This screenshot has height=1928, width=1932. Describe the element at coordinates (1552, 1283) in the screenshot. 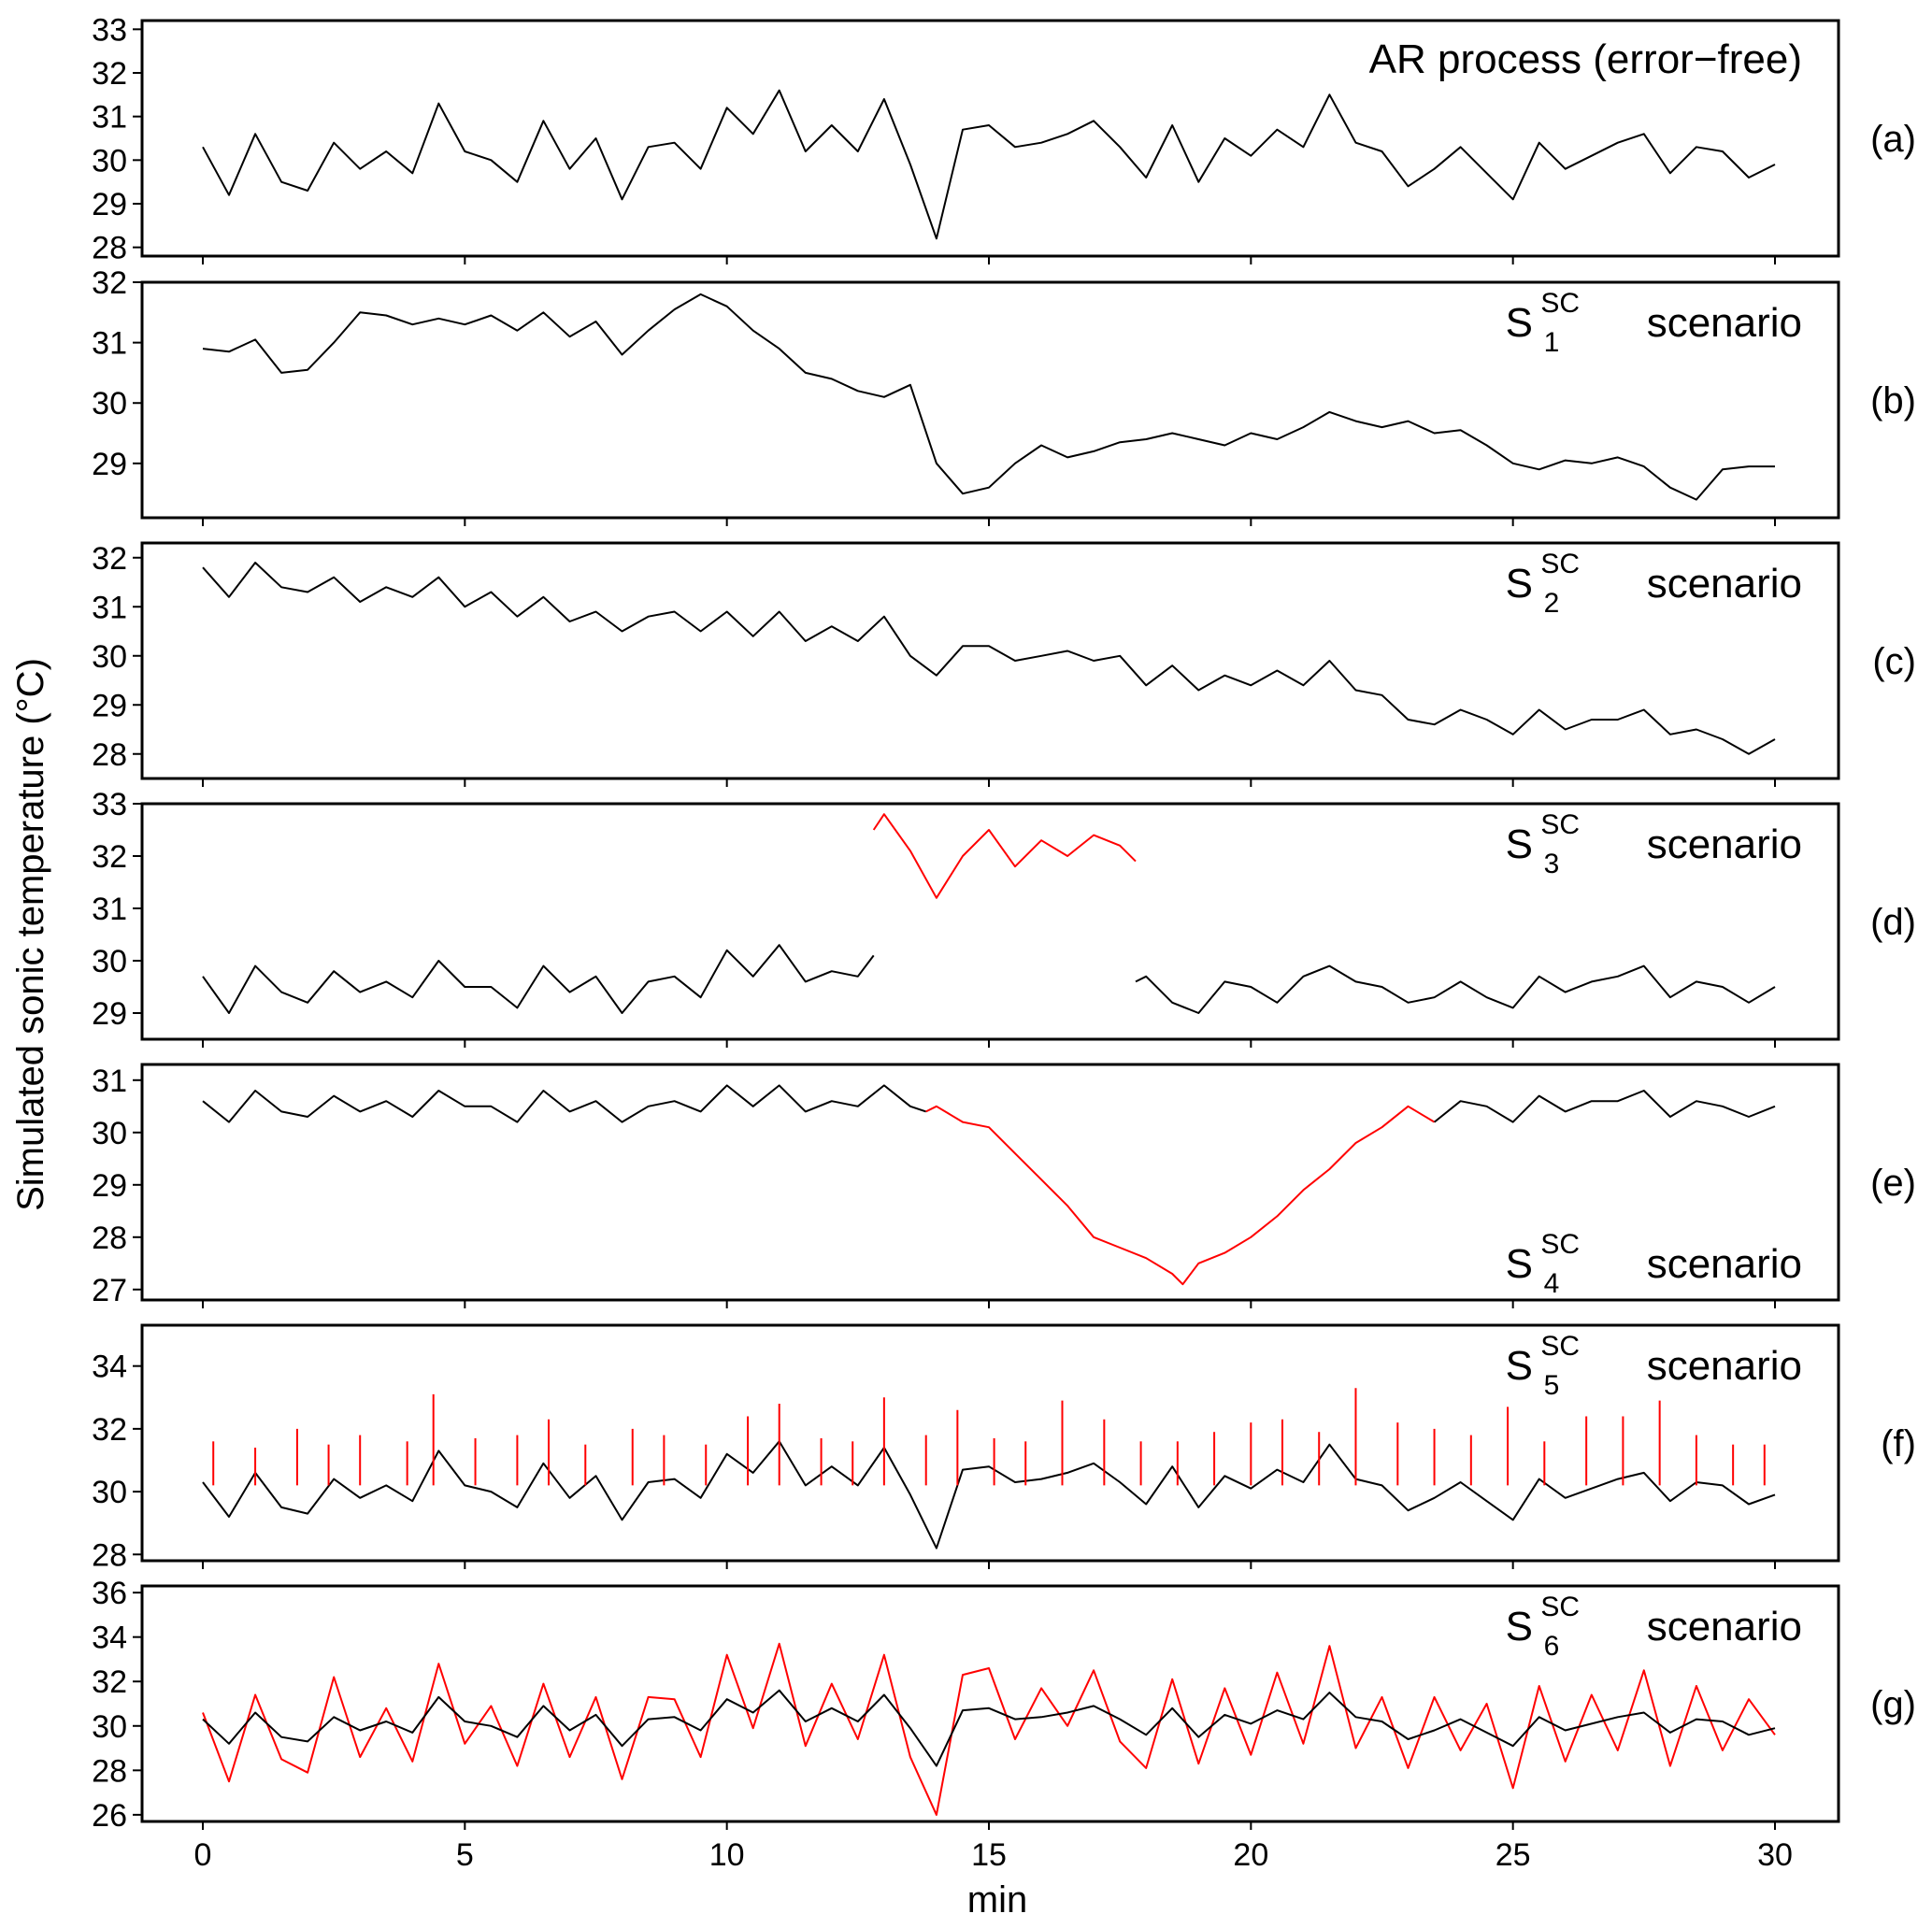

I see `panel-title-subscript: 4` at that location.